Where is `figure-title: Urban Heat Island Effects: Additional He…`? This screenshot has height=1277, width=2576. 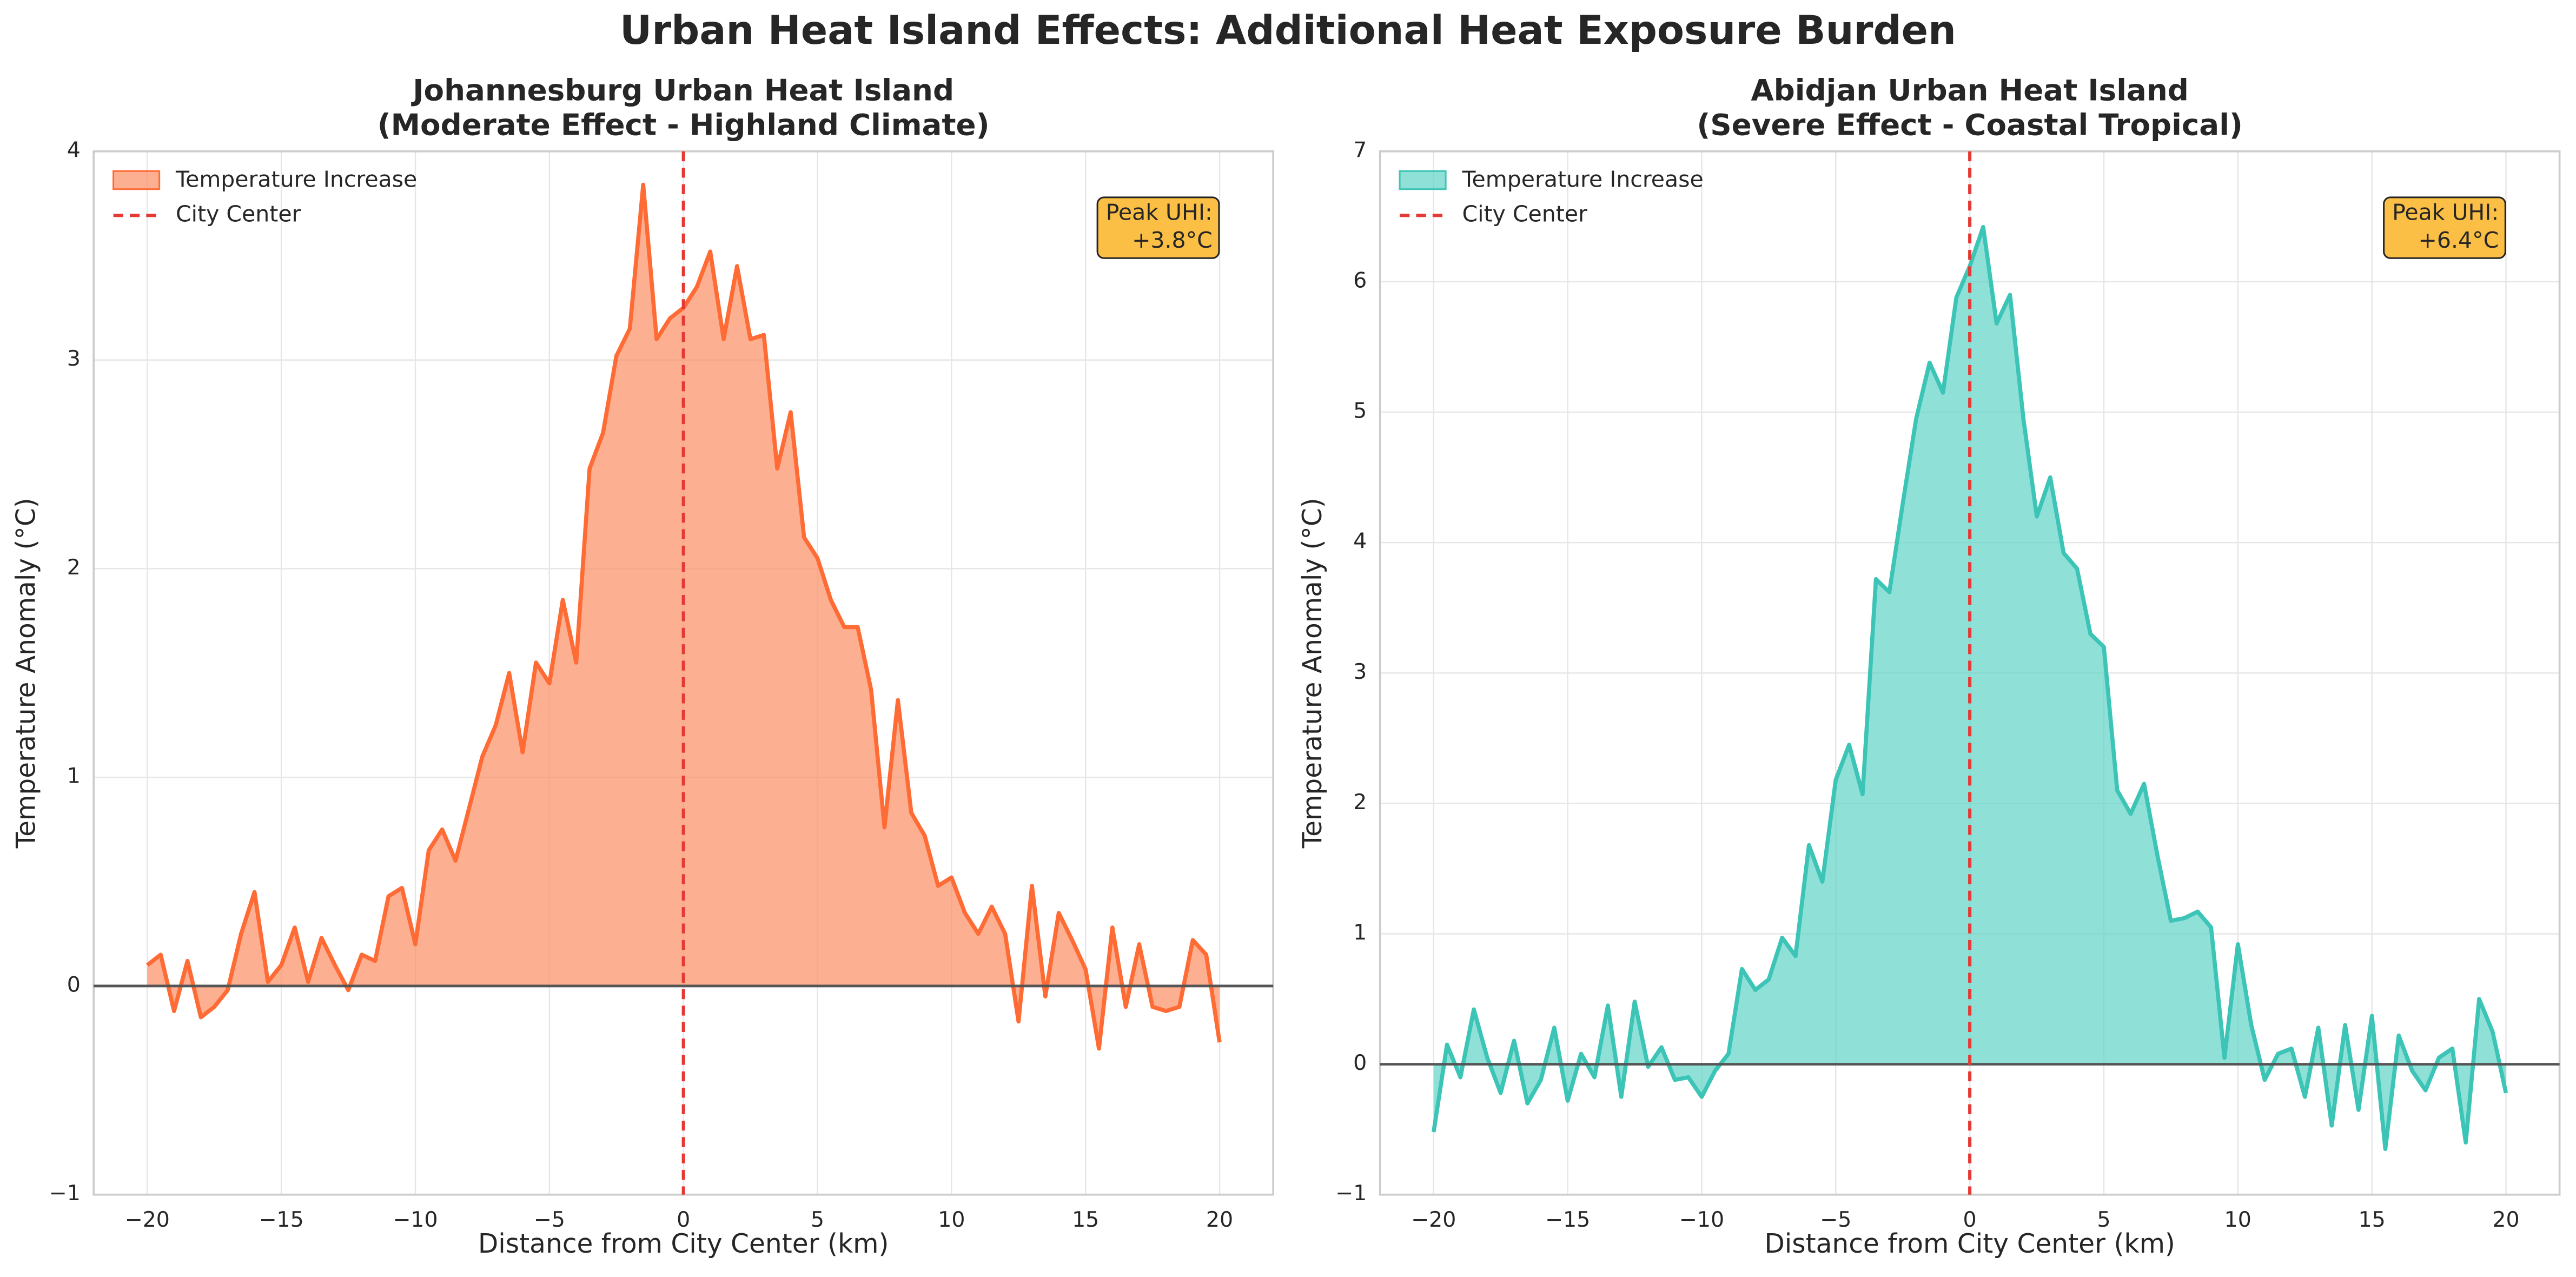 figure-title: Urban Heat Island Effects: Additional He… is located at coordinates (1288, 31).